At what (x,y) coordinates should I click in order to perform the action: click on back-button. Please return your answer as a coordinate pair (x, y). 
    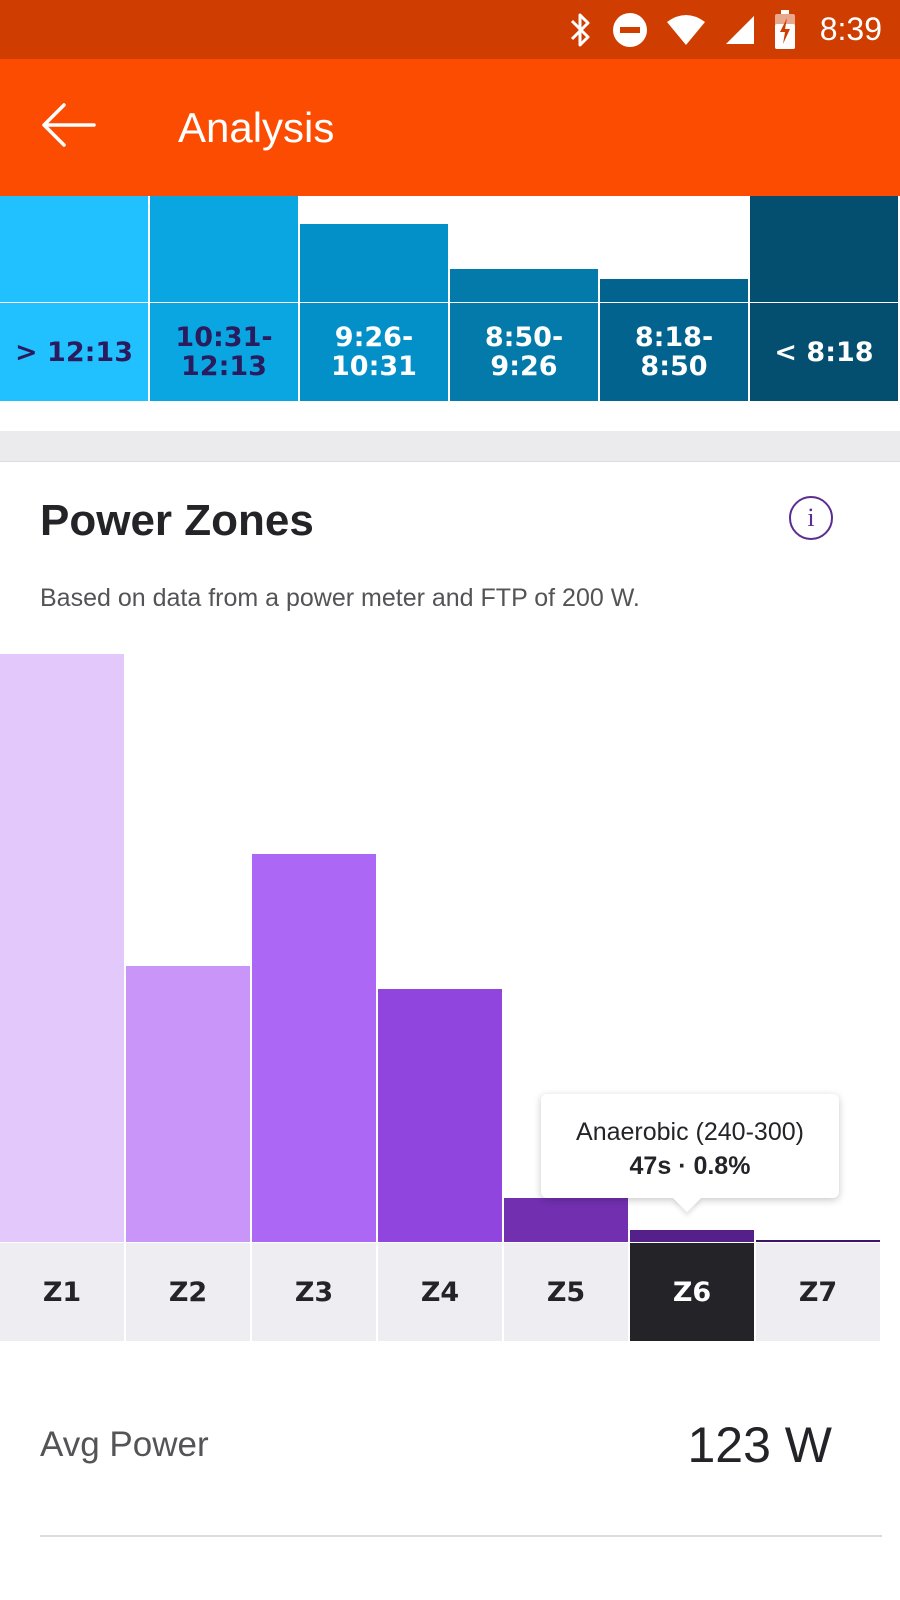
    Looking at the image, I should click on (68, 127).